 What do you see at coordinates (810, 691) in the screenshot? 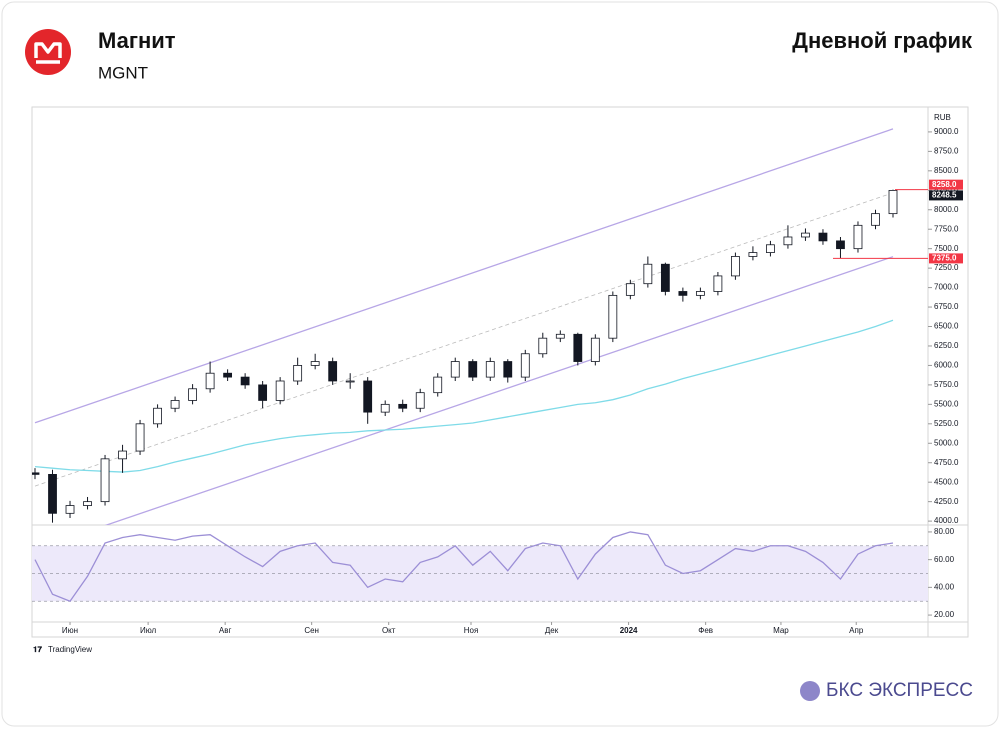
I see `brand-logo` at bounding box center [810, 691].